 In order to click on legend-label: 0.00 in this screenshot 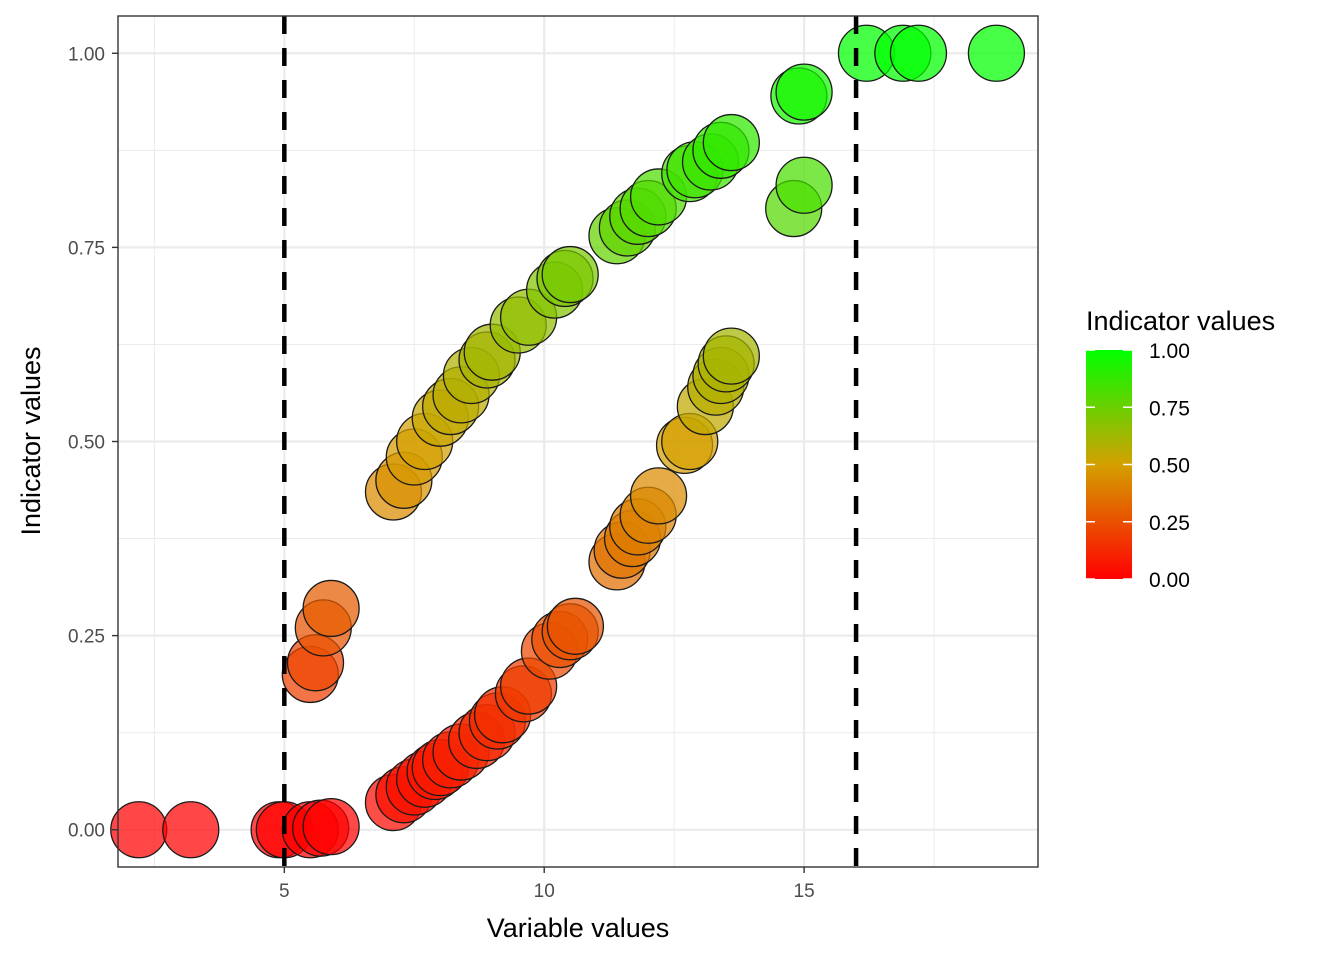, I will do `click(1169, 580)`.